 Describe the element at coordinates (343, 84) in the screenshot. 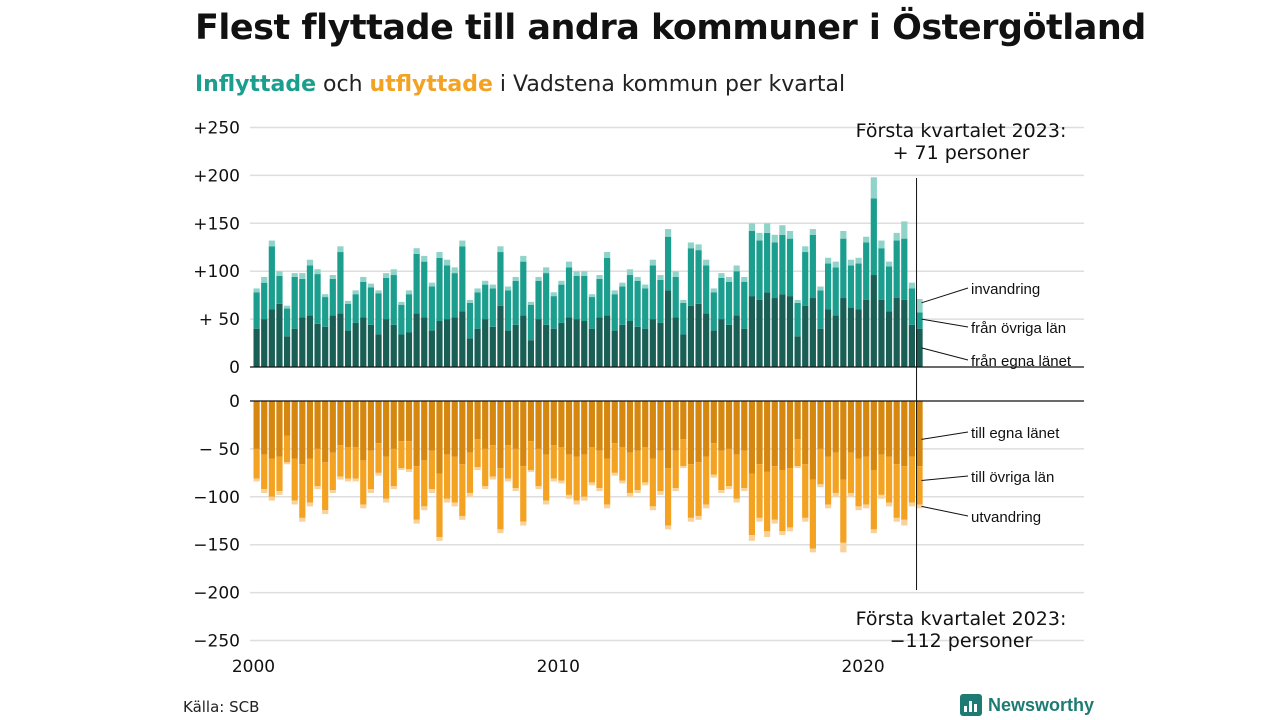

I see `subtitle-connector: och` at that location.